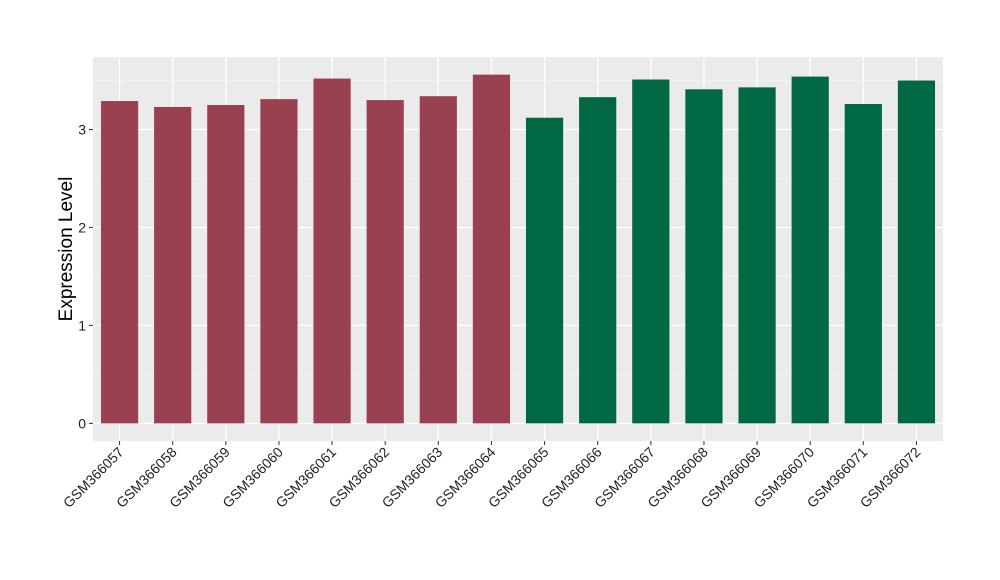 This screenshot has width=1000, height=580. Describe the element at coordinates (226, 264) in the screenshot. I see `bar-GSM366059` at that location.